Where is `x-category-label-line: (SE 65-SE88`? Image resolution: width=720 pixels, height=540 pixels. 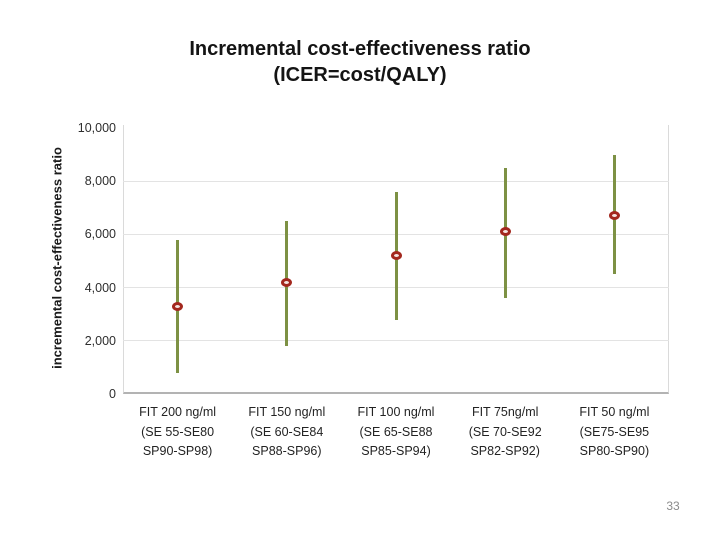
x-category-label-line: (SE 65-SE88 is located at coordinates (396, 431).